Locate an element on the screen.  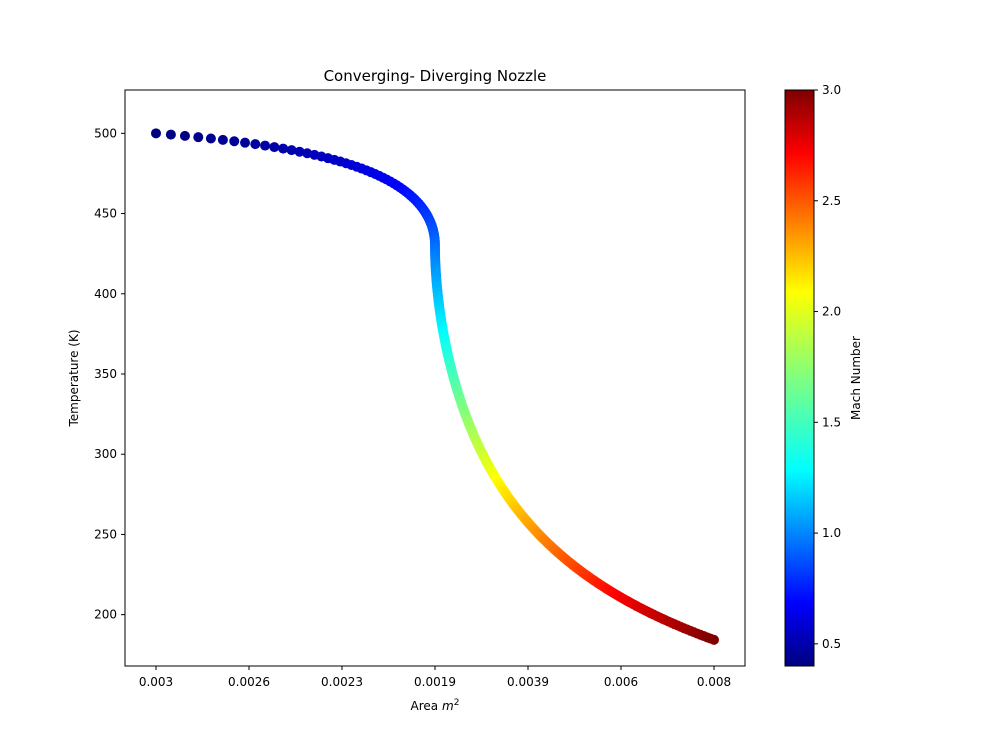
y-tick-label: 500 is located at coordinates (105, 133).